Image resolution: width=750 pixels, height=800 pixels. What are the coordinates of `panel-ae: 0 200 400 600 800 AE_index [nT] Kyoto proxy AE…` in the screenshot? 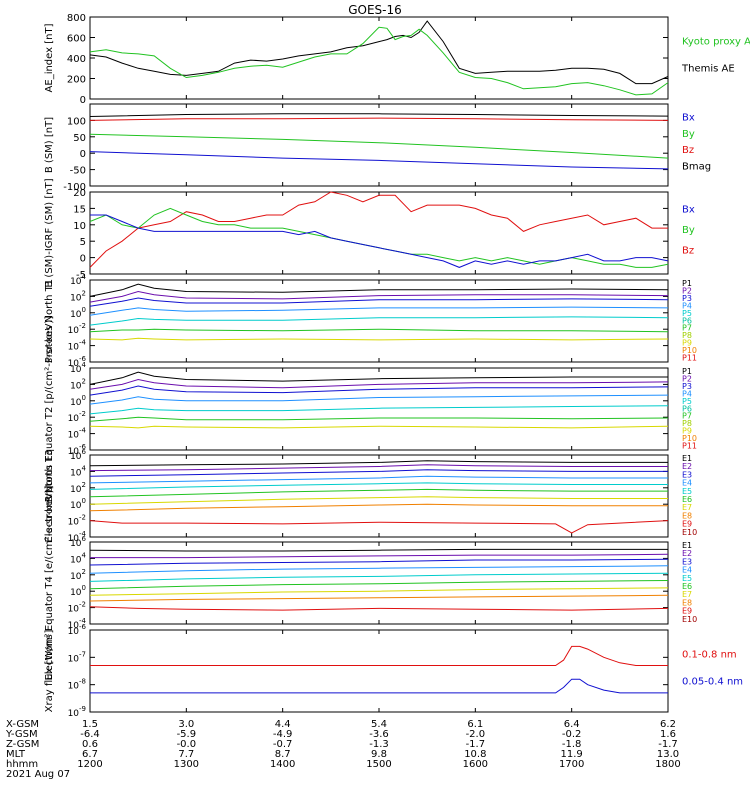 It's located at (397, 59).